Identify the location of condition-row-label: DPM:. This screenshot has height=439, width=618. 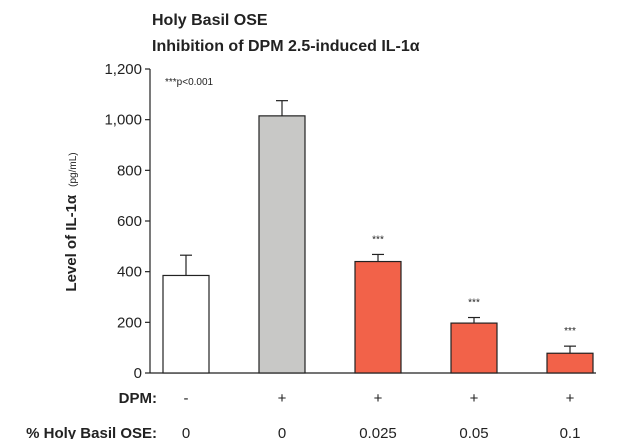
(138, 398).